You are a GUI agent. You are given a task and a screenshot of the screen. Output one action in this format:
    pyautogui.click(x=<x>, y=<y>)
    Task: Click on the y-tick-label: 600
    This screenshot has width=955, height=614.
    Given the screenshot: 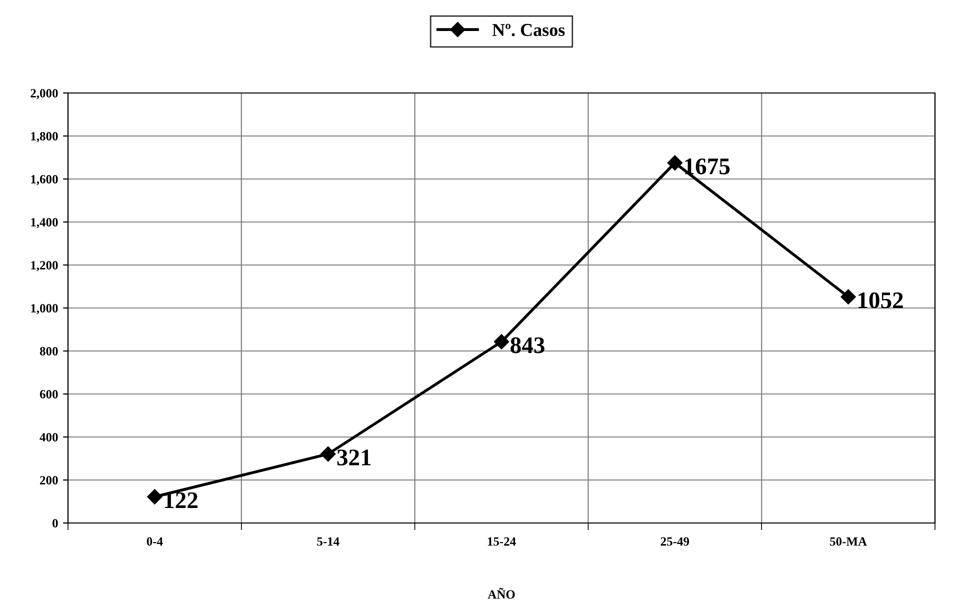 What is the action you would take?
    pyautogui.click(x=49, y=394)
    